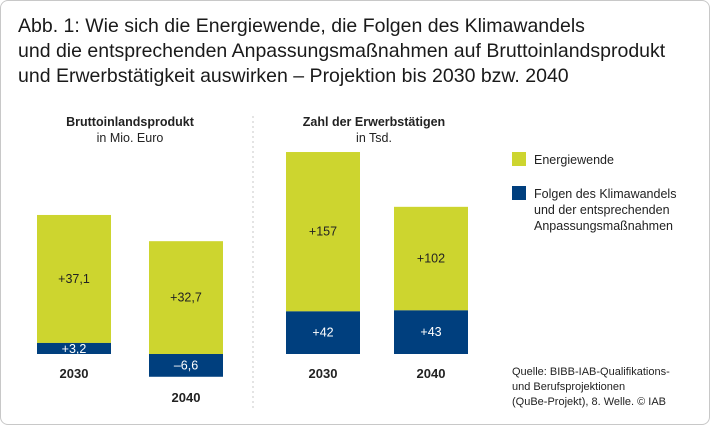 This screenshot has height=425, width=710. I want to click on legend-swatch-energiewende, so click(519, 159).